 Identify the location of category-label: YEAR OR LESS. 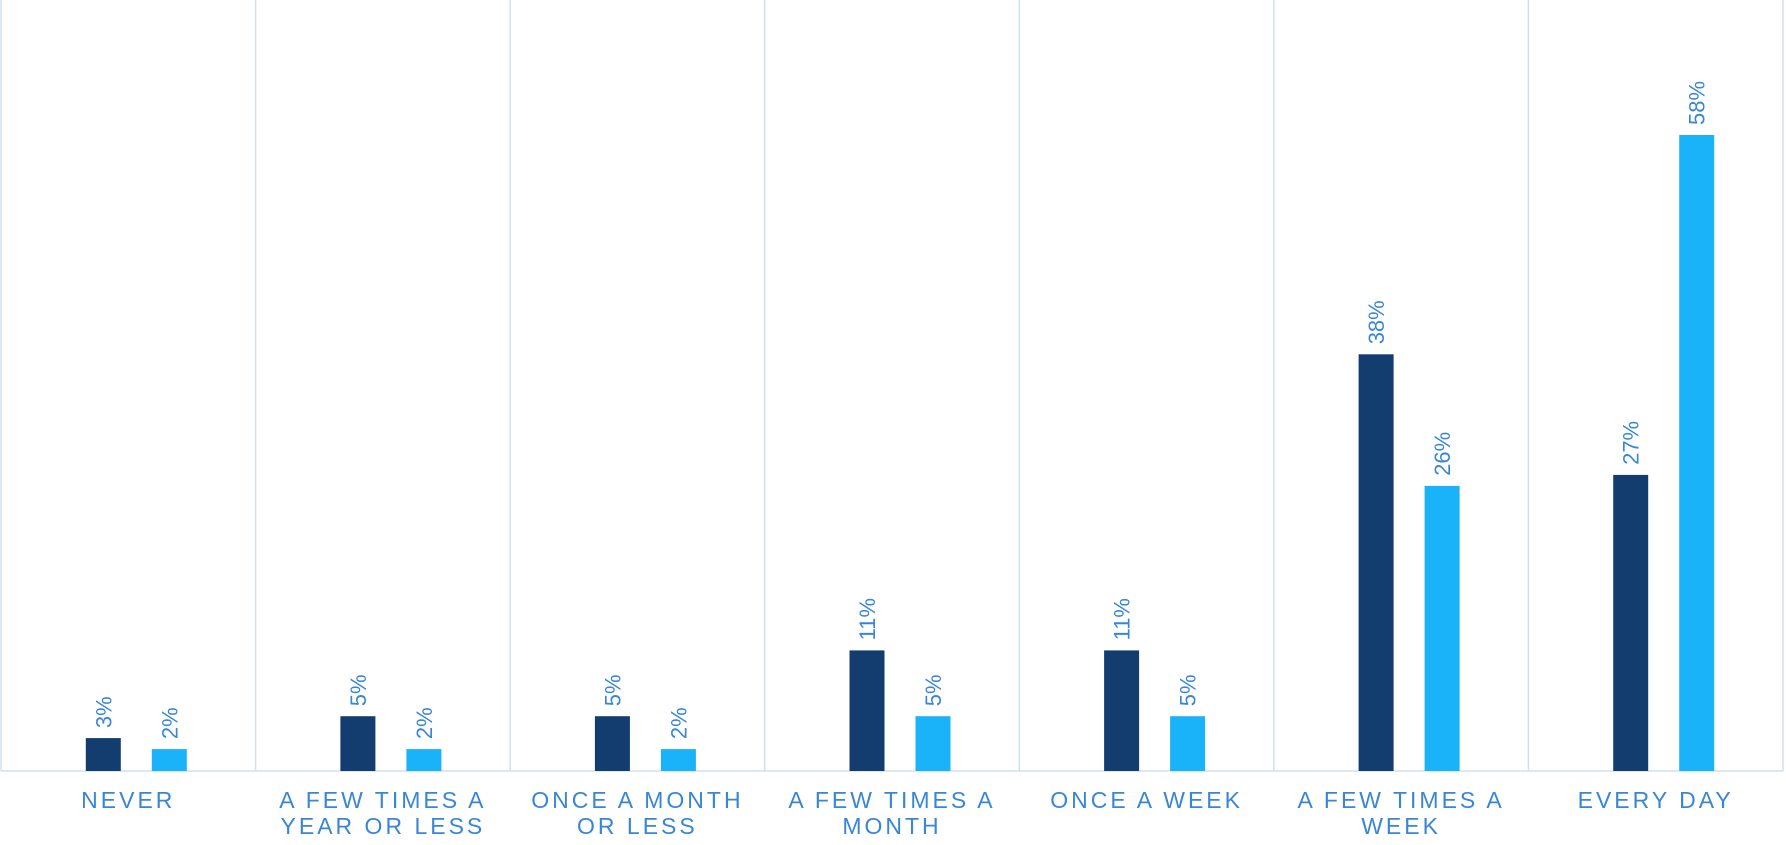
(383, 826).